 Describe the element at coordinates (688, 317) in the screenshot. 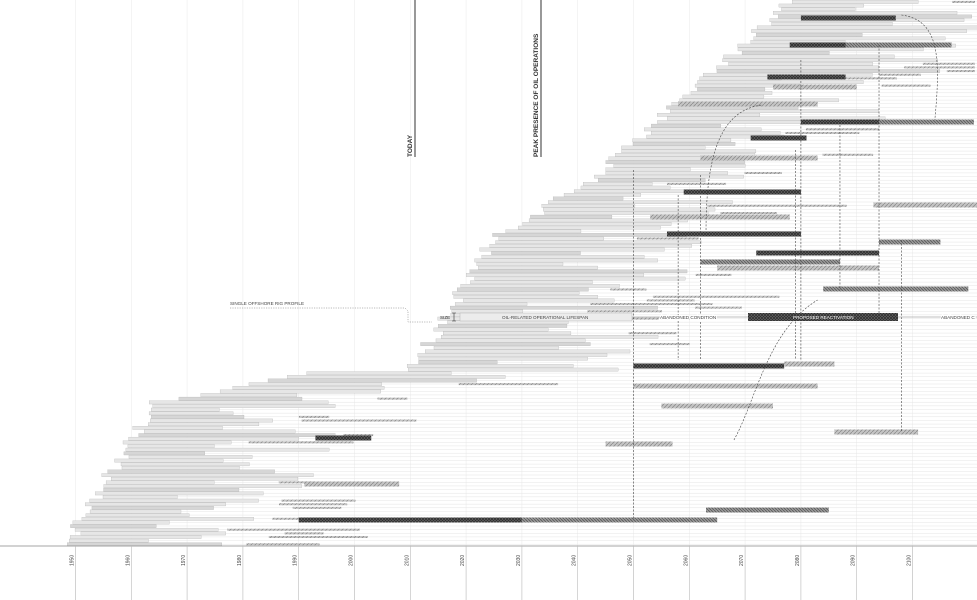

I see `legend-abandoned-label: ABANDONED CONDITION` at that location.